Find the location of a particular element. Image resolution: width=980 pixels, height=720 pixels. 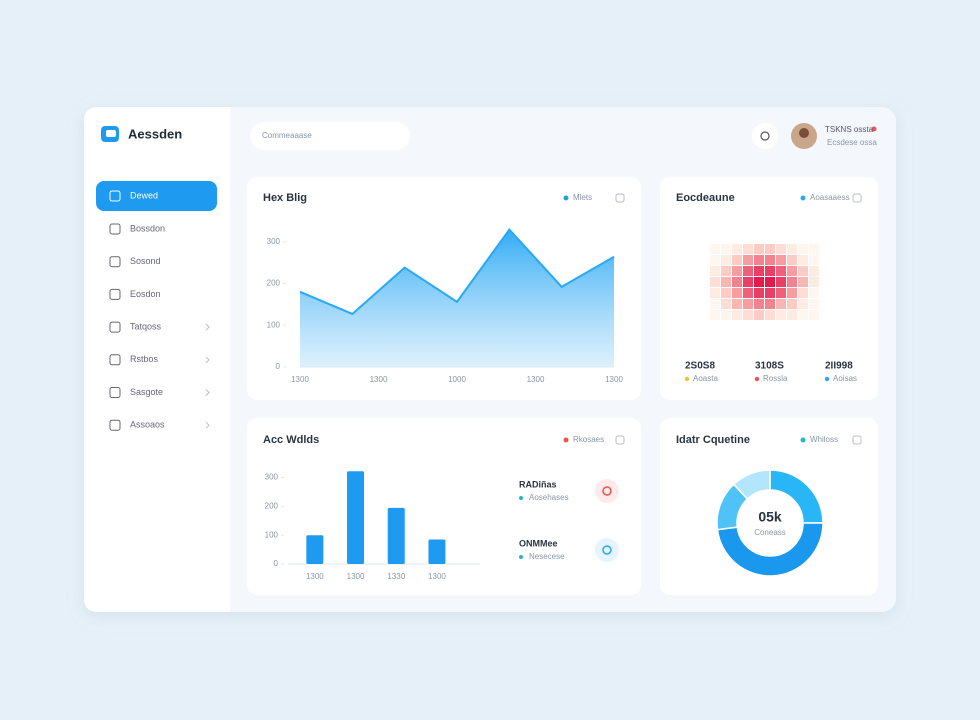

legend-label: Rkosaes is located at coordinates (588, 439).